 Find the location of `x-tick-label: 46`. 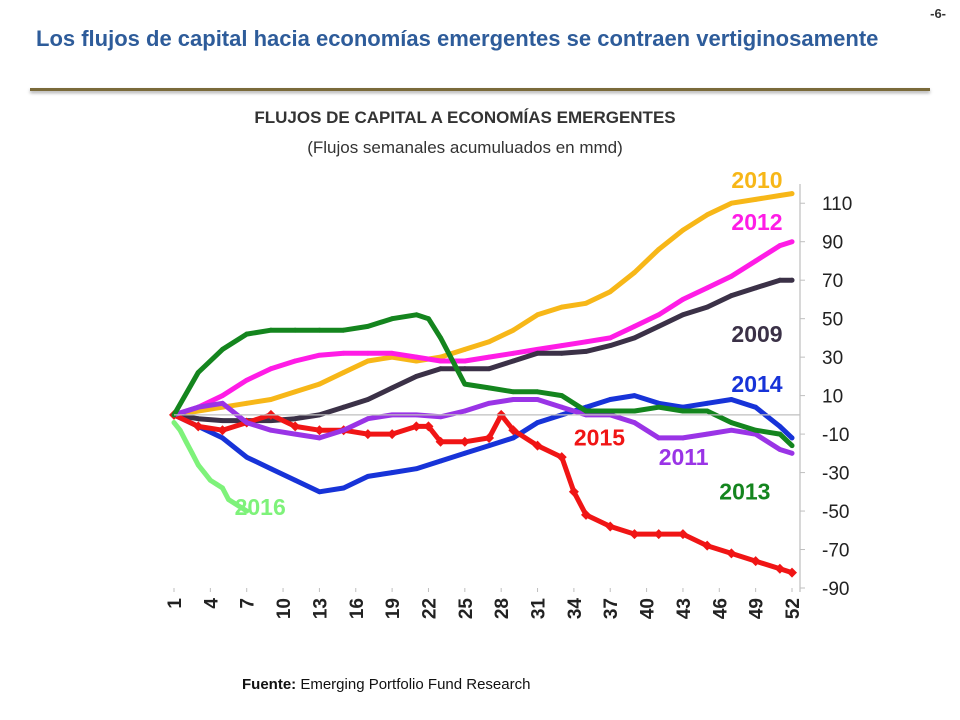

x-tick-label: 46 is located at coordinates (720, 608).